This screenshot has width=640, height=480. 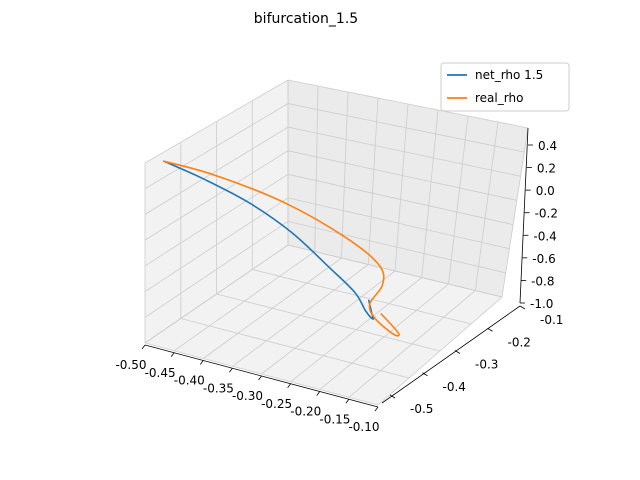 What do you see at coordinates (551, 320) in the screenshot?
I see `y-tick-label: -0.1` at bounding box center [551, 320].